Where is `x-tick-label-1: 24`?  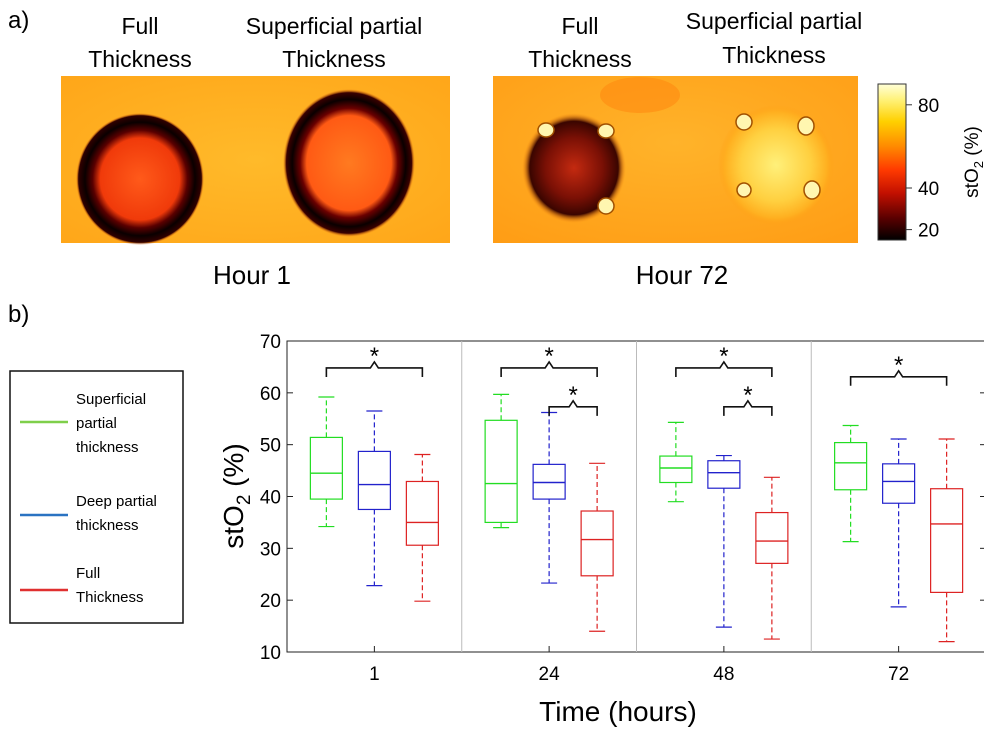
x-tick-label-1: 24 is located at coordinates (550, 674).